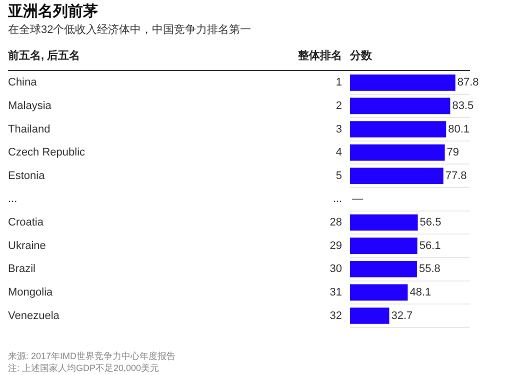 The image size is (518, 375). What do you see at coordinates (339, 106) in the screenshot?
I see `text: 2` at bounding box center [339, 106].